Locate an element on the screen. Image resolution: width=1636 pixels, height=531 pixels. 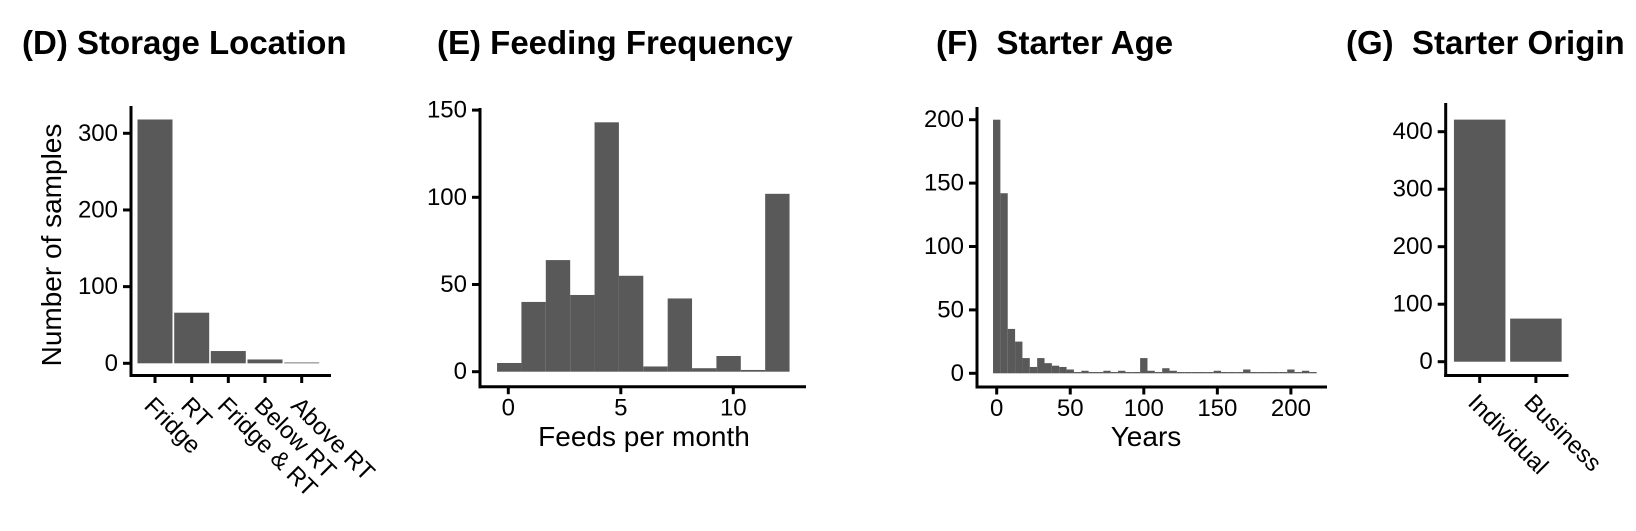
panel-f-title: (F) Starter Age is located at coordinates (1055, 42).